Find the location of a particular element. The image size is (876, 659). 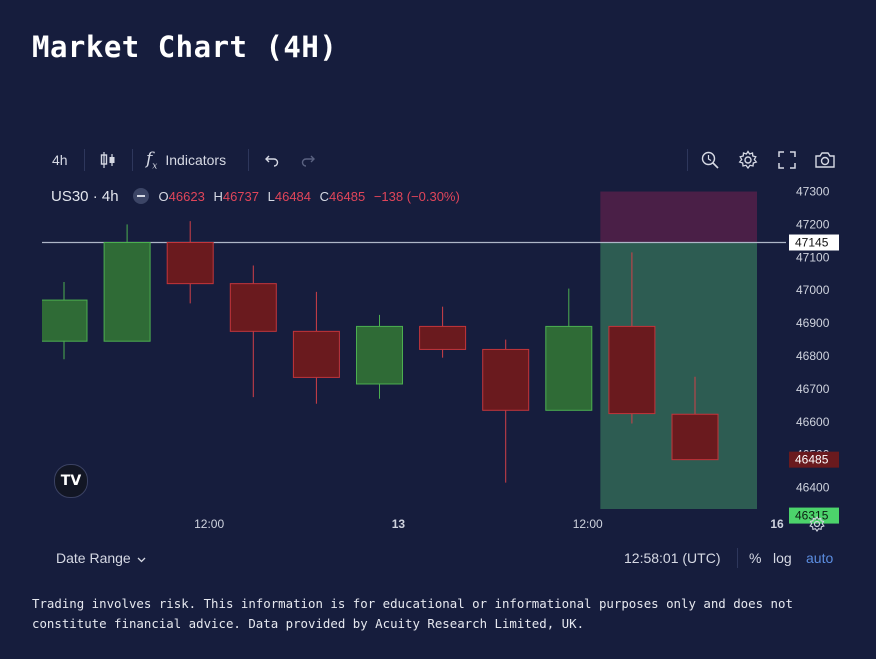

x-axis-tick-label: 16 is located at coordinates (777, 524).